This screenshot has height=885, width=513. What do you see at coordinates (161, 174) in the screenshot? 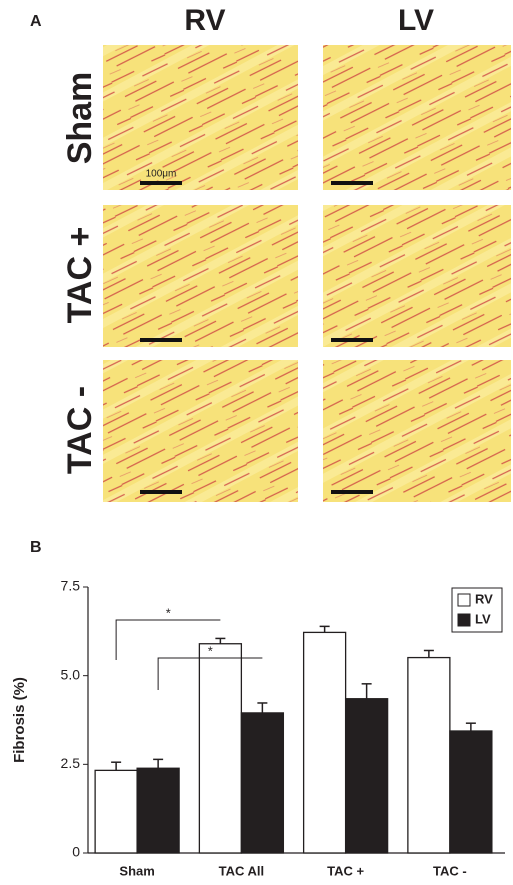
I see `scale-bar-label: 100μm` at bounding box center [161, 174].